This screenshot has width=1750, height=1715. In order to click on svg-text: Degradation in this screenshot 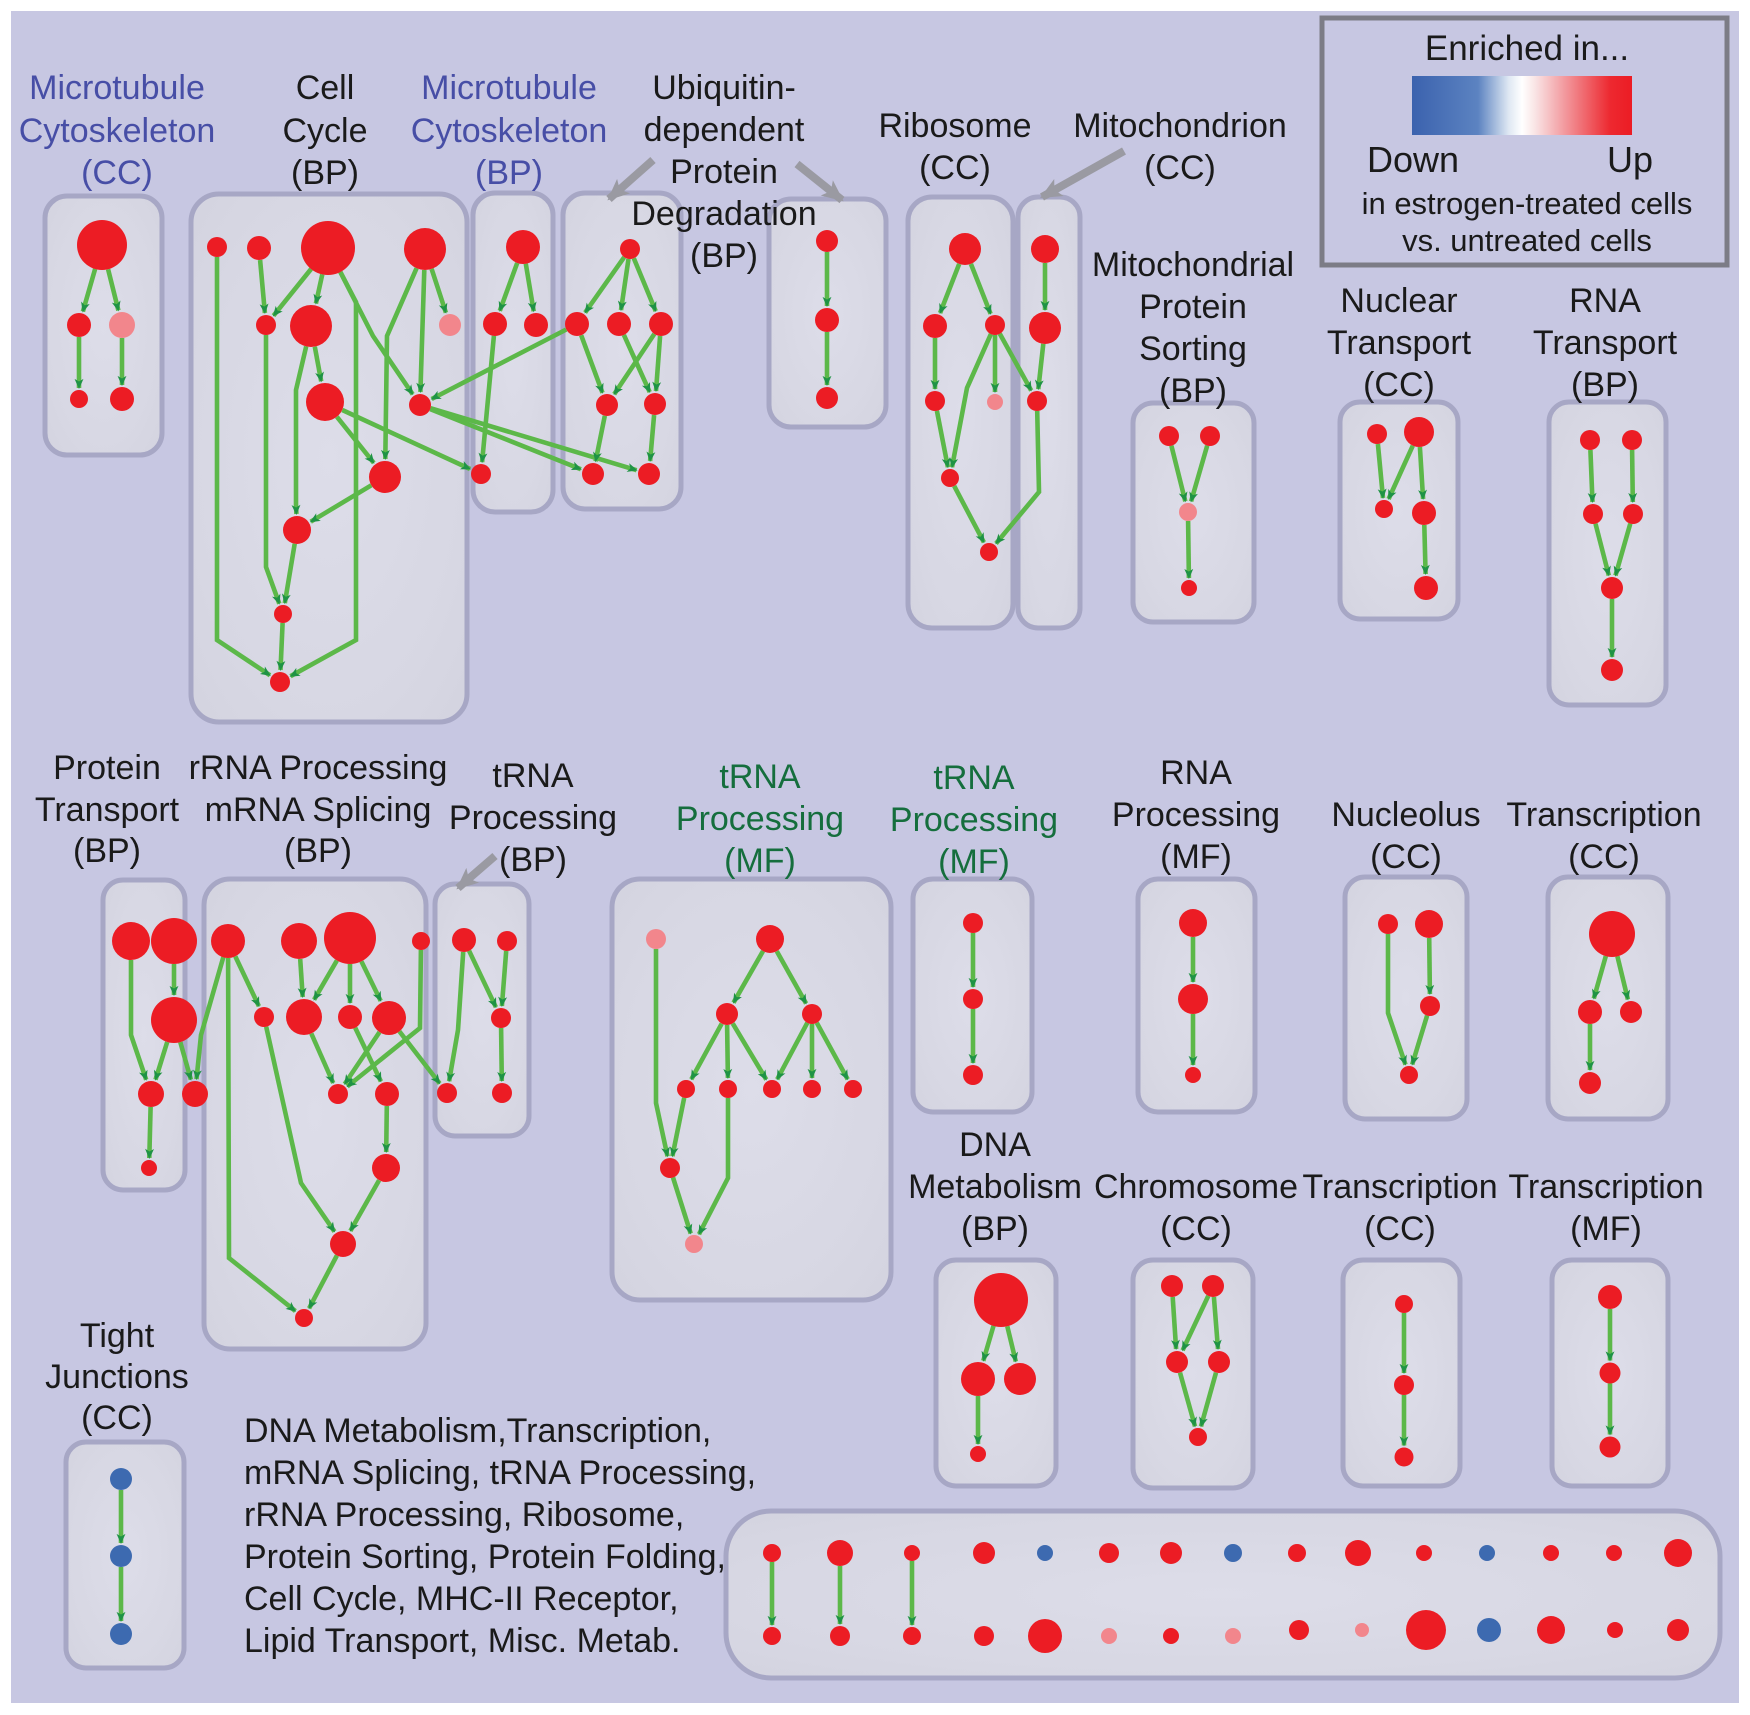, I will do `click(723, 214)`.